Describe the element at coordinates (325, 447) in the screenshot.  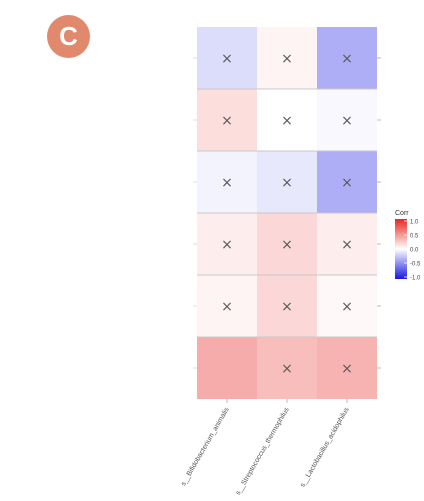
I see `x-axis-label: s__Lactobacillus_acidophilus` at that location.